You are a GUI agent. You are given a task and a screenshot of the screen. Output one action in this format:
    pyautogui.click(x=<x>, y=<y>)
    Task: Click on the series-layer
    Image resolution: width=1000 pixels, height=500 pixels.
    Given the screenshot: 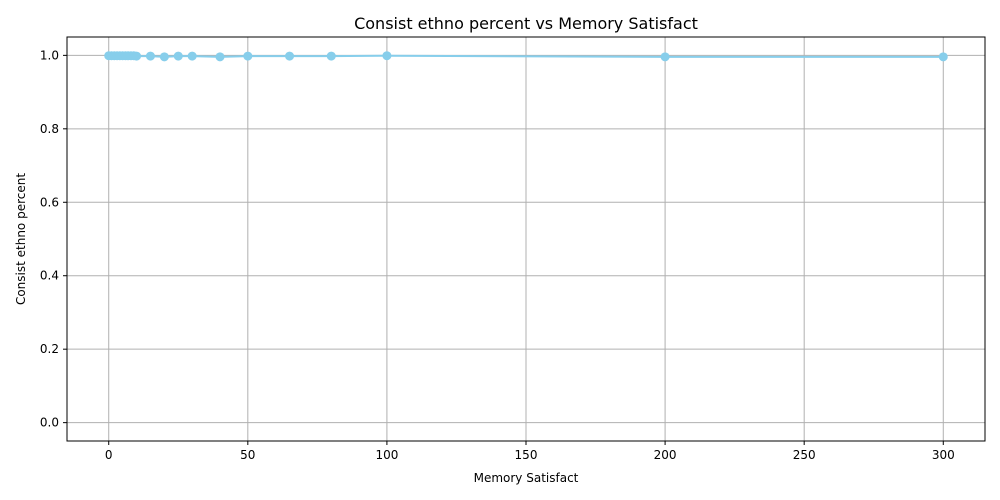 What is the action you would take?
    pyautogui.click(x=526, y=56)
    